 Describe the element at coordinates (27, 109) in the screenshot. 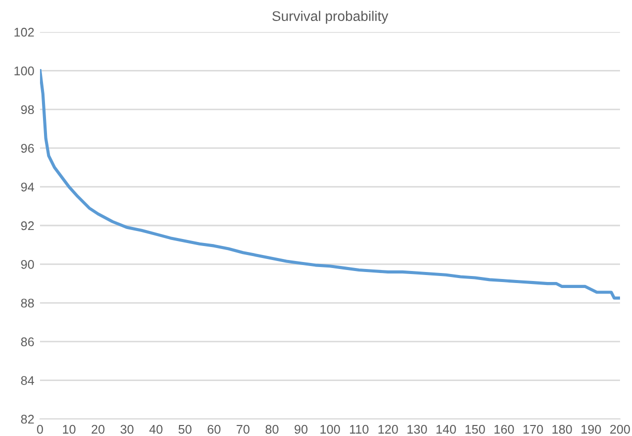

I see `y-tick-label: 98` at that location.